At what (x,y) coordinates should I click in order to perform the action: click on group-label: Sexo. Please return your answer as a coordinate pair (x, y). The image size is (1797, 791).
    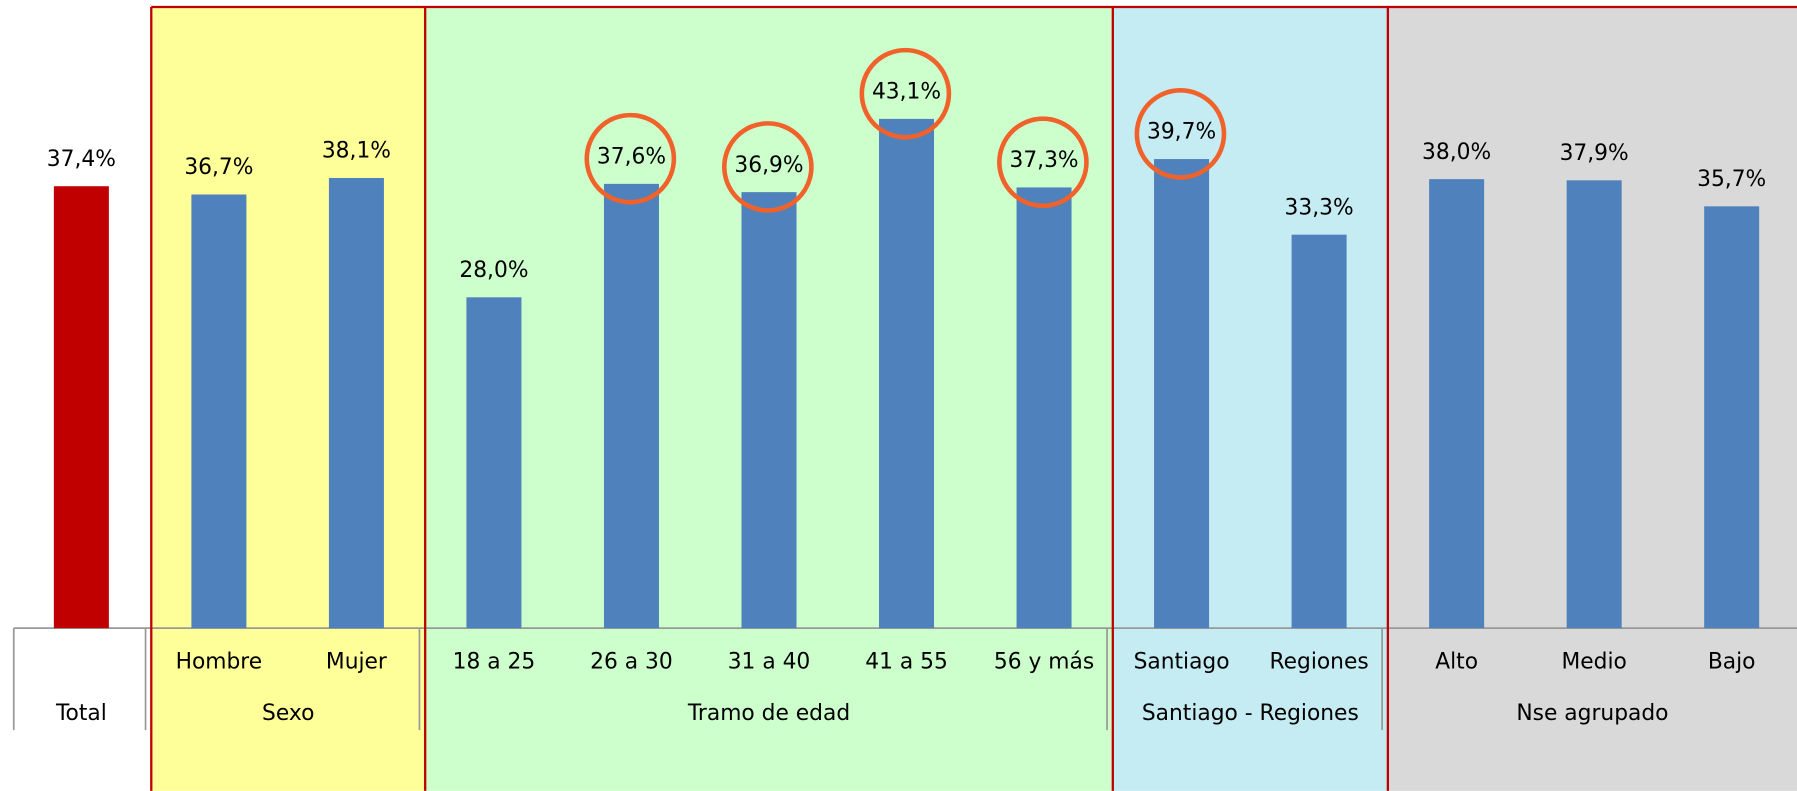
    Looking at the image, I should click on (288, 713).